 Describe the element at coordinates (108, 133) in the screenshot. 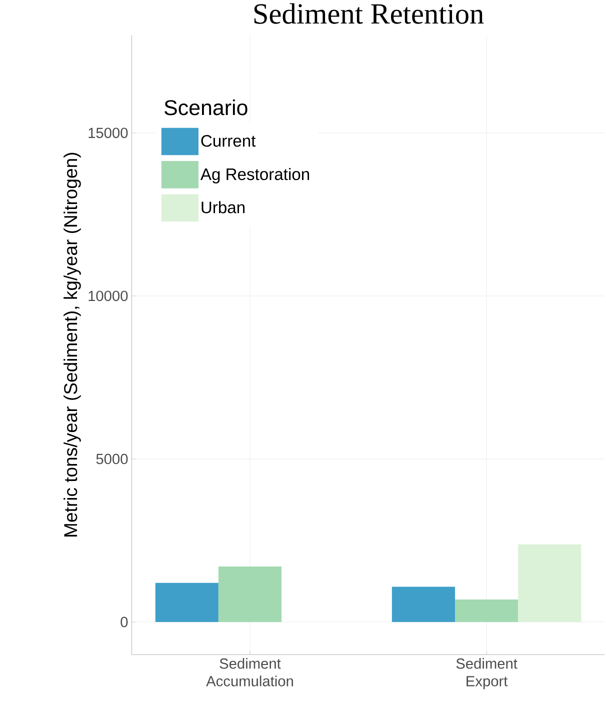

I see `y-tick-label: 15000` at that location.